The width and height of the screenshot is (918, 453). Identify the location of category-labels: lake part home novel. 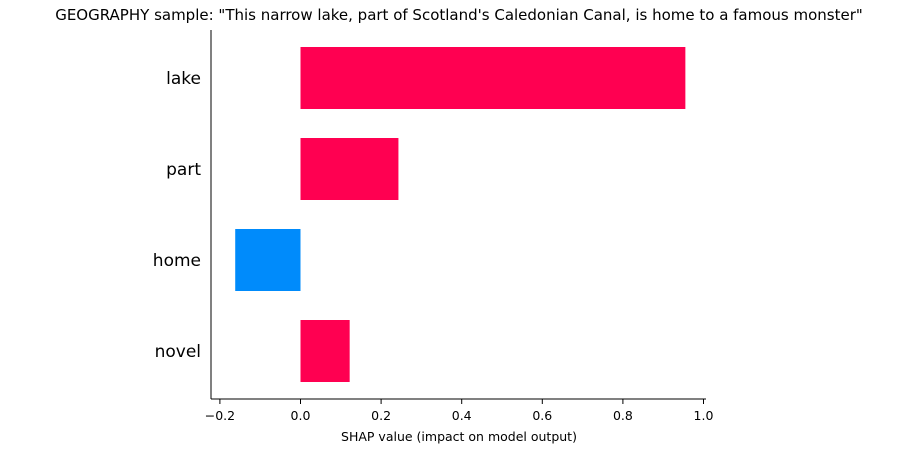
(177, 215).